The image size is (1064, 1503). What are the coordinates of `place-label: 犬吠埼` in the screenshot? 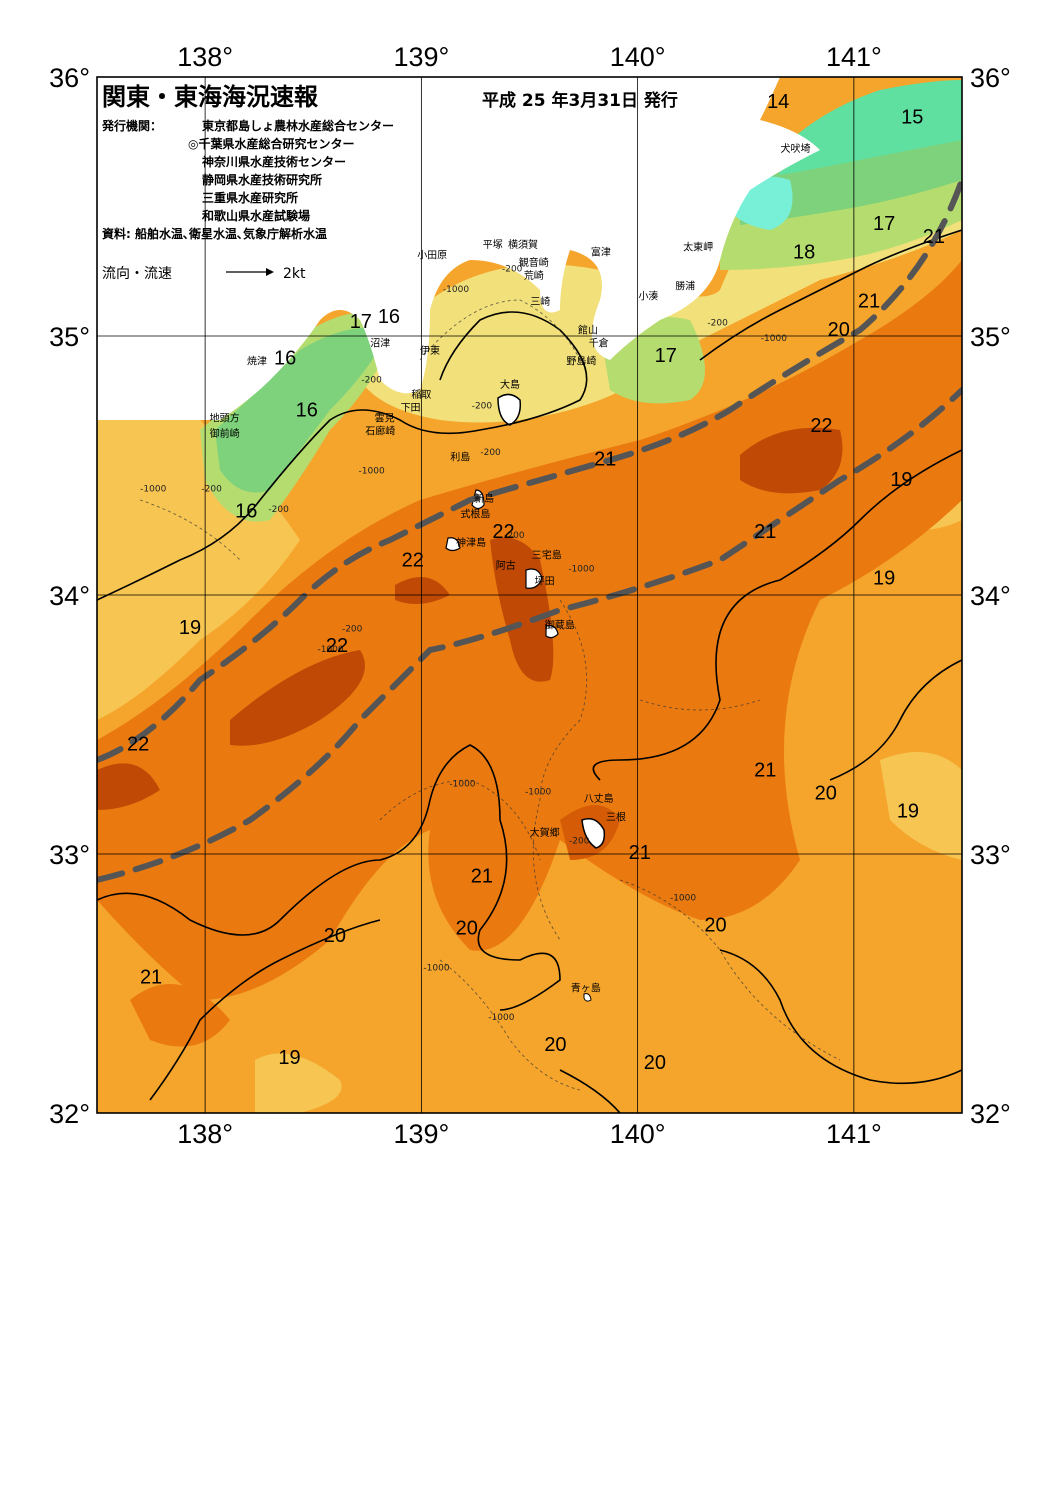 It's located at (795, 148).